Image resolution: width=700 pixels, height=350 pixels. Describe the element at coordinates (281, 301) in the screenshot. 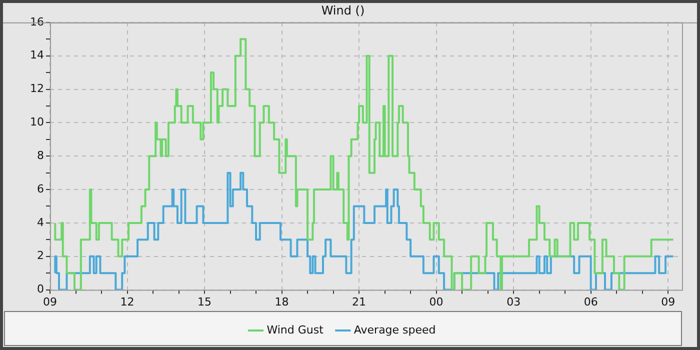

I see `x-tick-label: 18` at that location.